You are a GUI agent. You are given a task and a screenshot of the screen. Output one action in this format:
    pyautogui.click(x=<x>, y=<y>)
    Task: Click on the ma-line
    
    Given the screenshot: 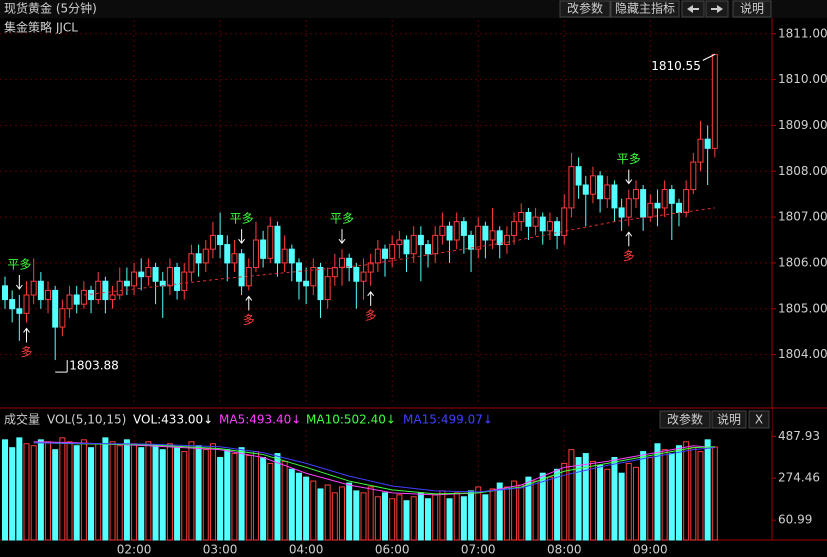 What is the action you would take?
    pyautogui.click(x=374, y=468)
    